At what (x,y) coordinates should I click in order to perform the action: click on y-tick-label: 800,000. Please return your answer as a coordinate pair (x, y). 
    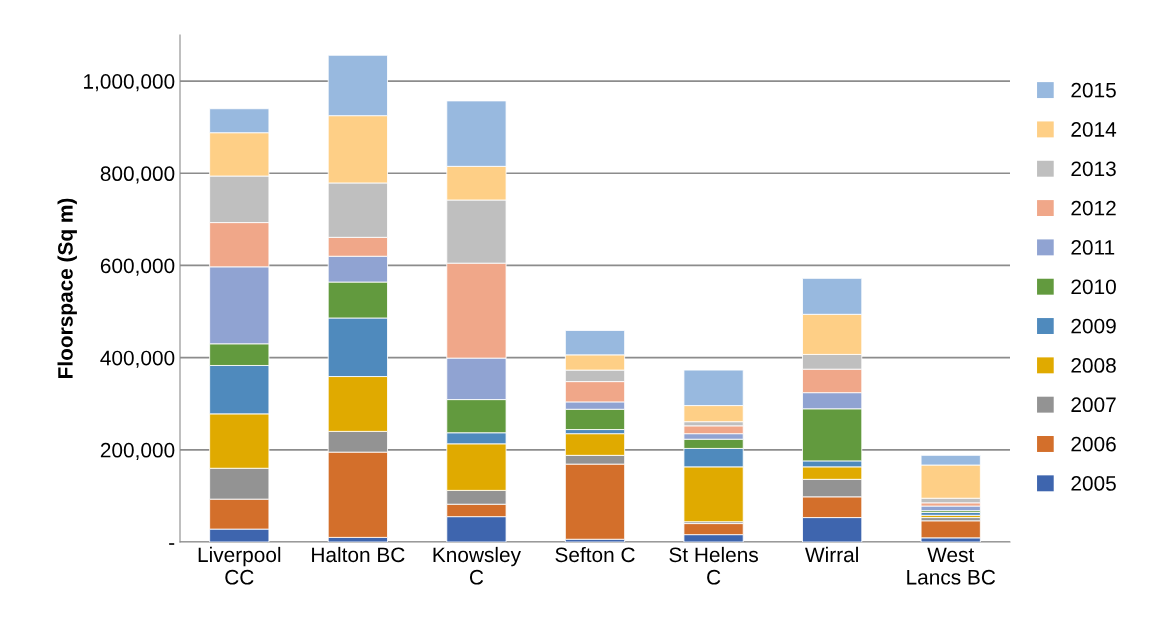
    Looking at the image, I should click on (137, 175).